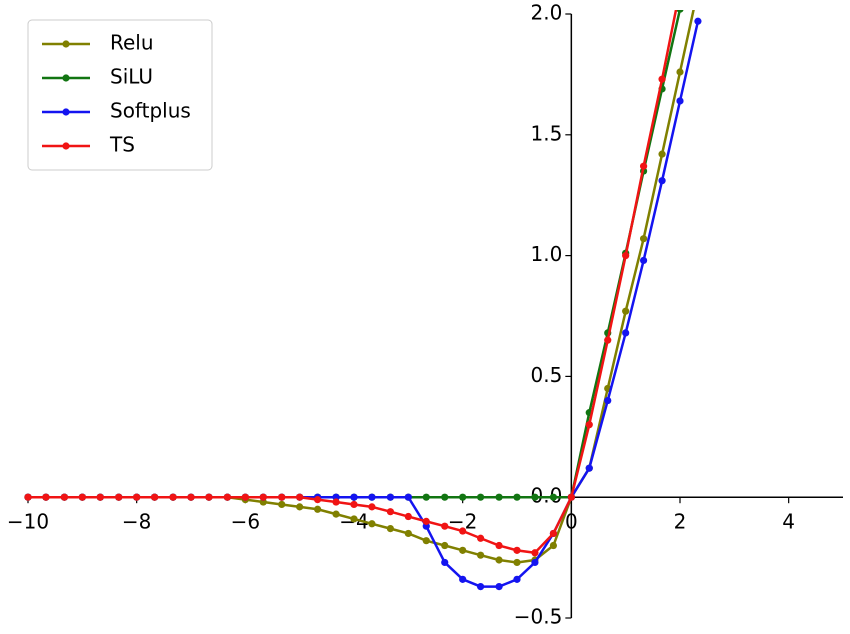 Image resolution: width=850 pixels, height=634 pixels. I want to click on legend-label: Softplus, so click(150, 111).